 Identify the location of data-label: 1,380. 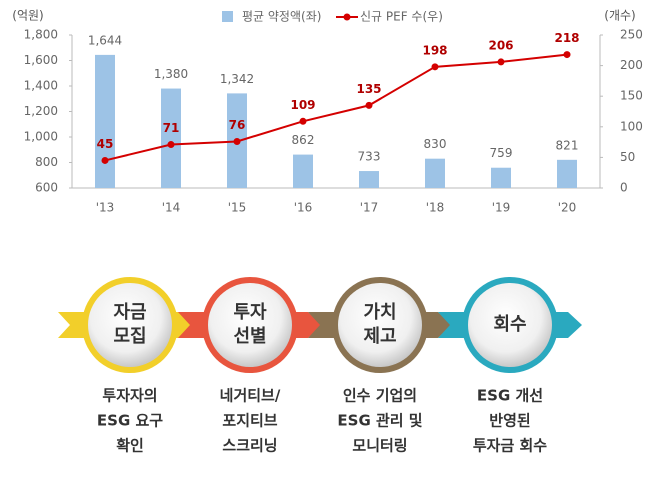
(171, 74).